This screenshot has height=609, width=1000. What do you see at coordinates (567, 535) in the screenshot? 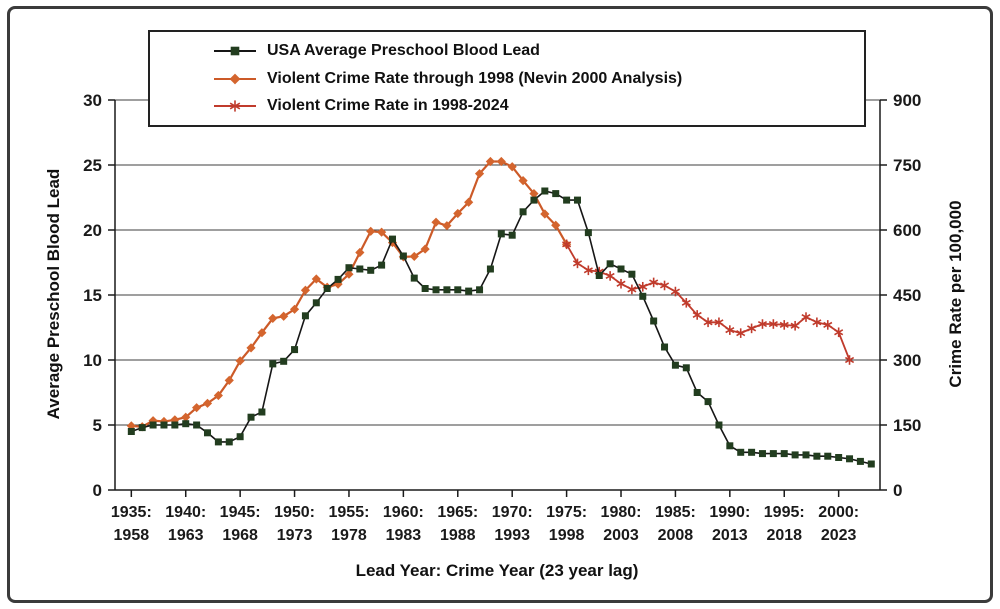
I see `svg-text: 1998` at bounding box center [567, 535].